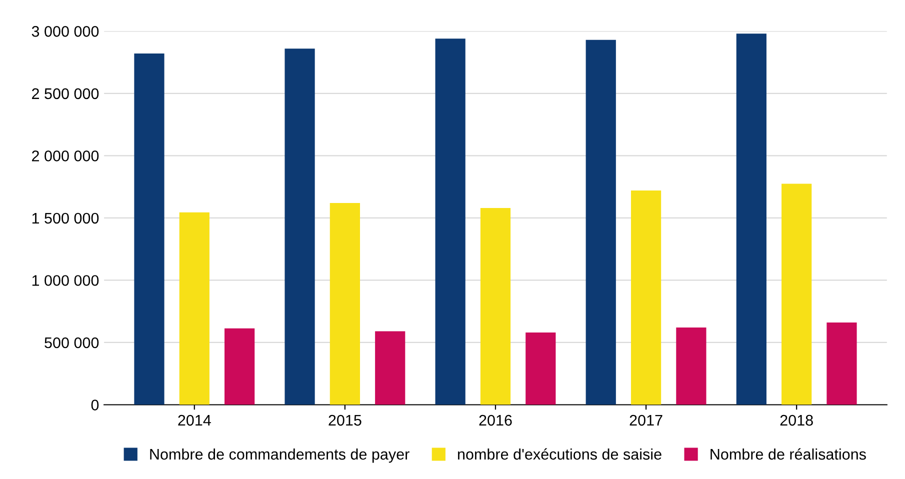 Image resolution: width=905 pixels, height=479 pixels. What do you see at coordinates (345, 420) in the screenshot?
I see `x-tick-label: 2015` at bounding box center [345, 420].